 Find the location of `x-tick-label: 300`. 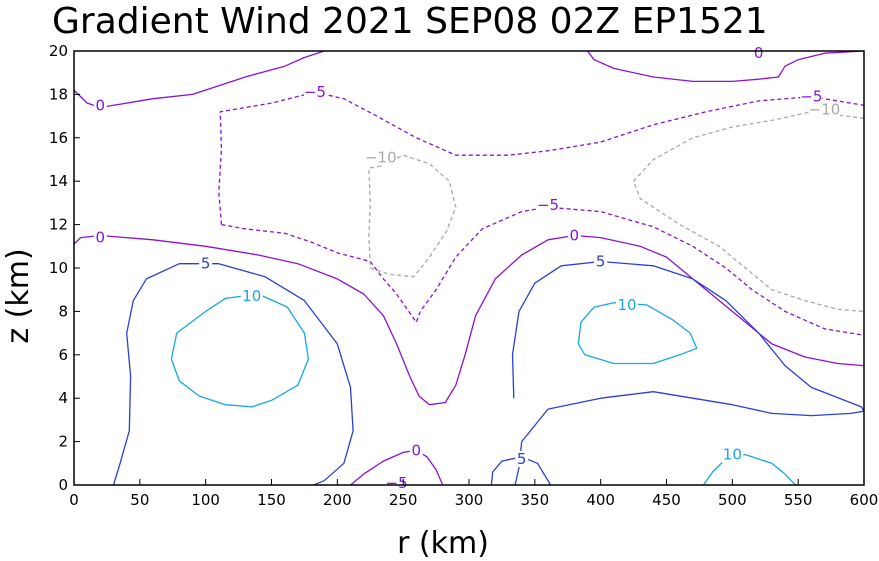

x-tick-label: 300 is located at coordinates (469, 500).